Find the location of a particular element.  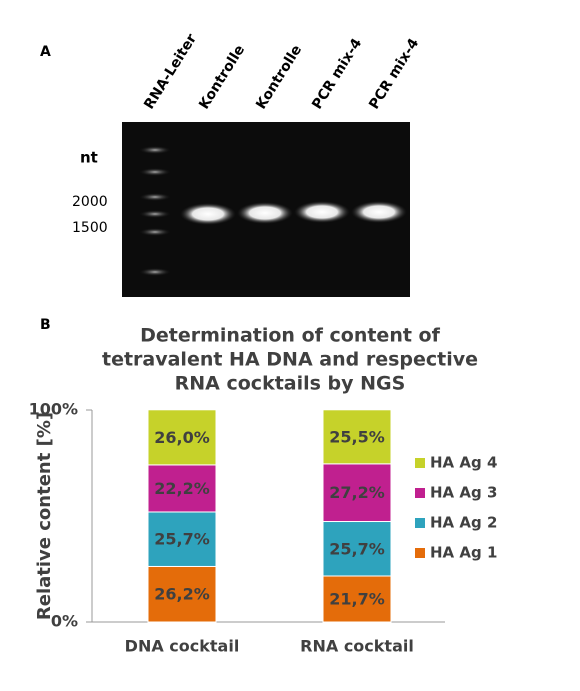

panel-label: A is located at coordinates (45, 52).